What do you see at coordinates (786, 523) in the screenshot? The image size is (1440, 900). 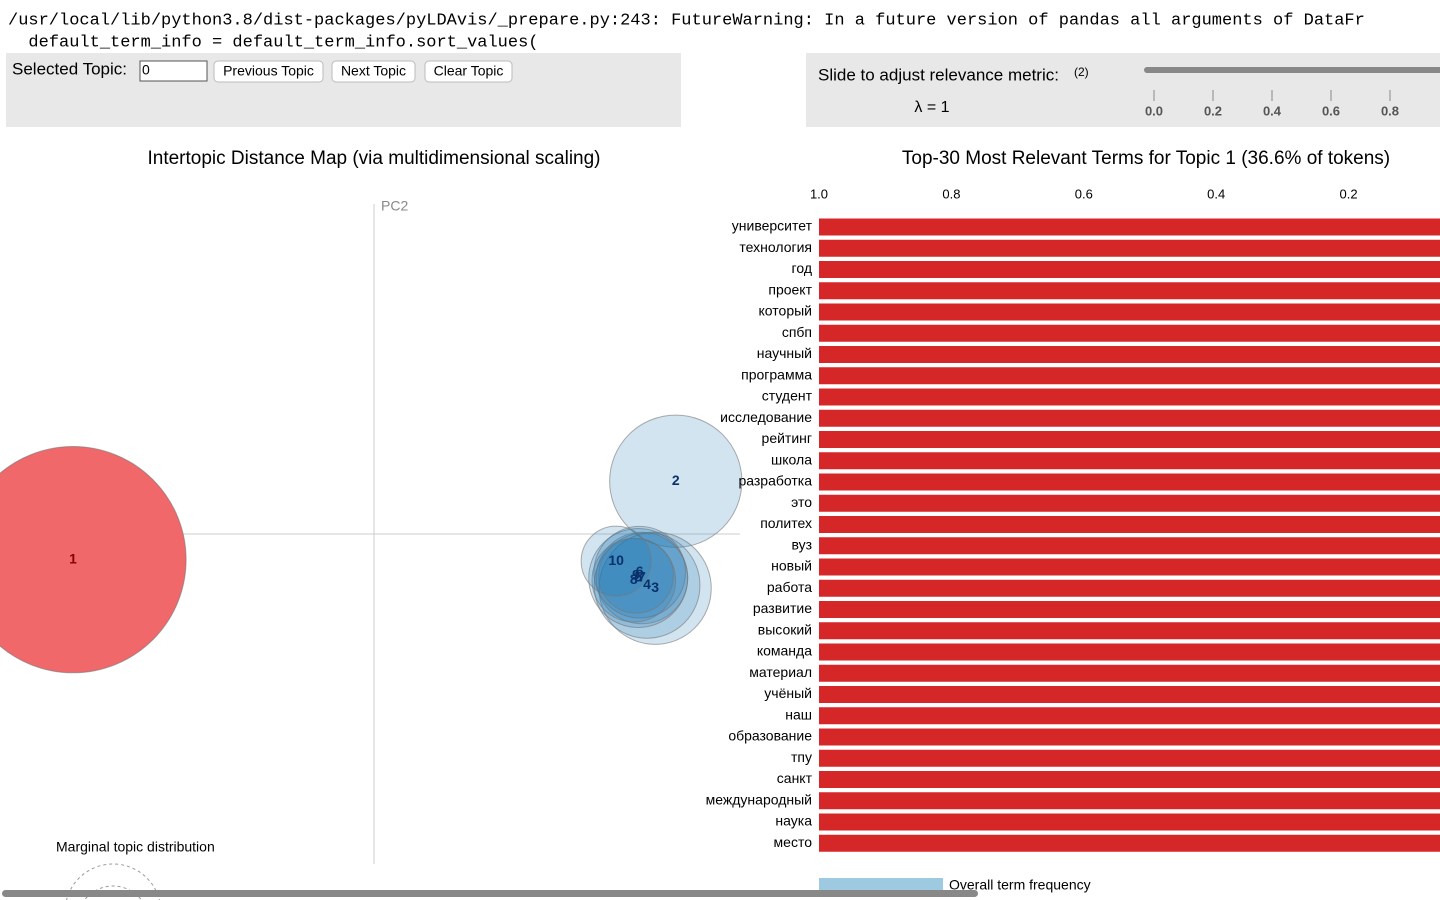 I see `term-label: политех` at bounding box center [786, 523].